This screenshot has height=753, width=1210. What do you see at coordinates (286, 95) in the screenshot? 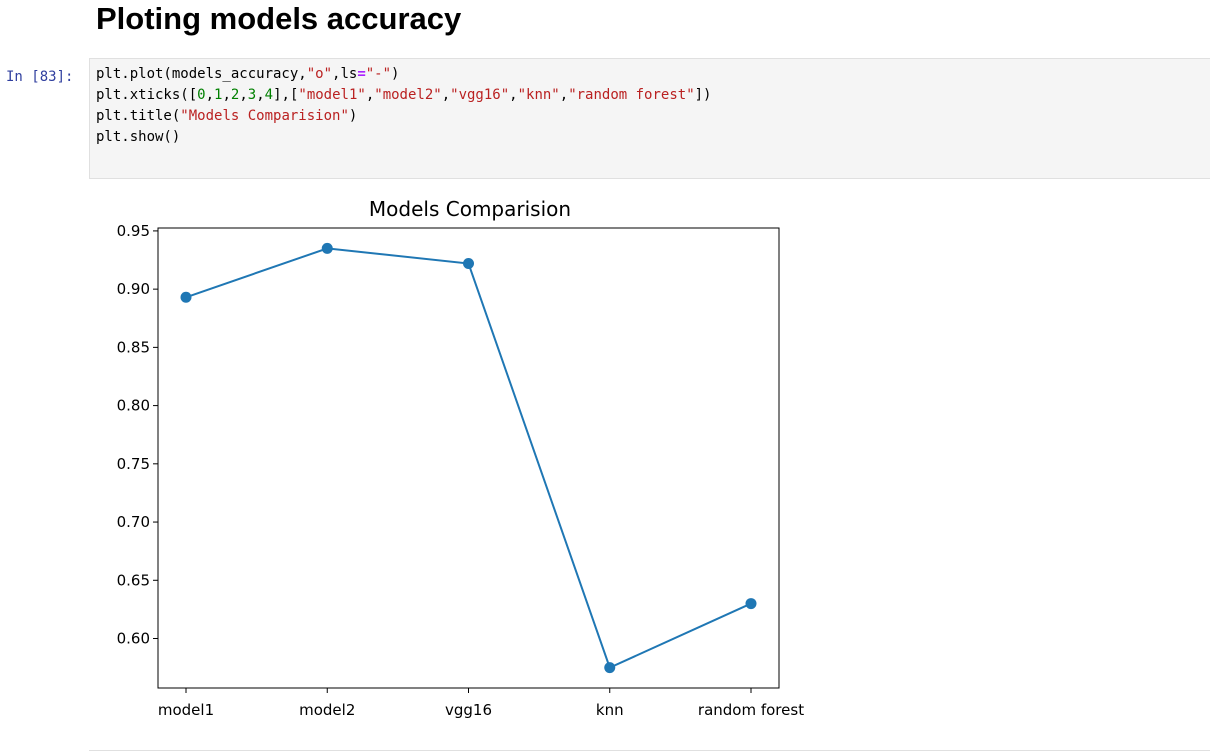
I see `code-token: ],[` at bounding box center [286, 95].